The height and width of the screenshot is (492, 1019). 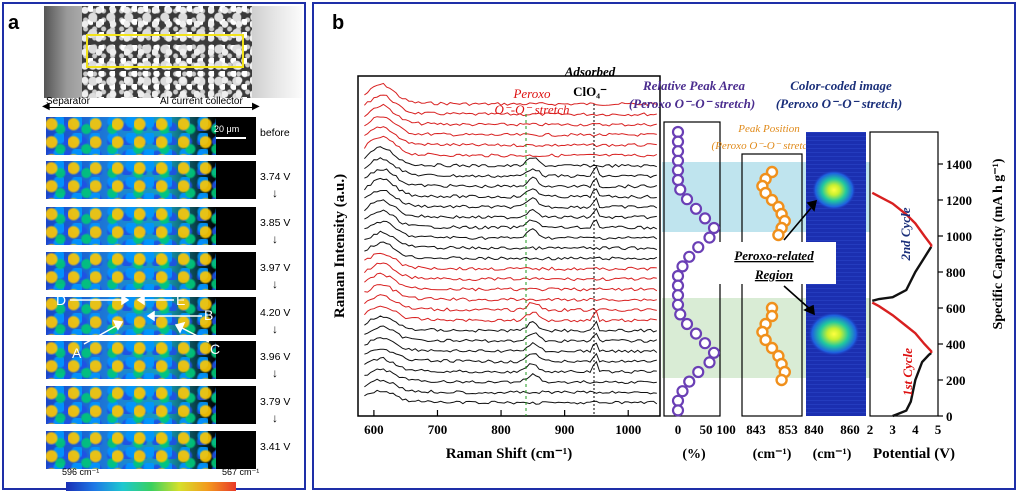 What do you see at coordinates (628, 429) in the screenshot?
I see `x-tick-label: 1000` at bounding box center [628, 429].